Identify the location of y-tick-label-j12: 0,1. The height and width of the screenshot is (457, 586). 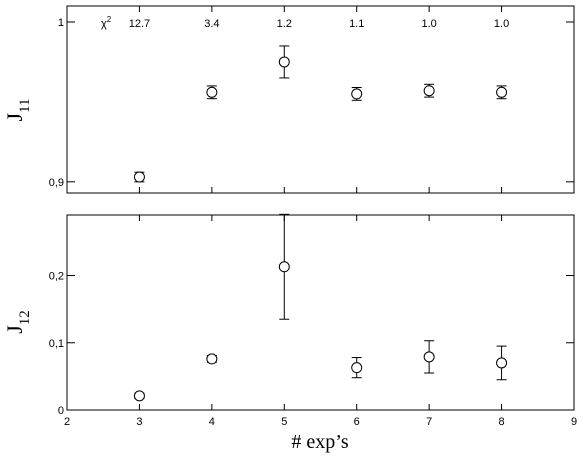
(56, 344).